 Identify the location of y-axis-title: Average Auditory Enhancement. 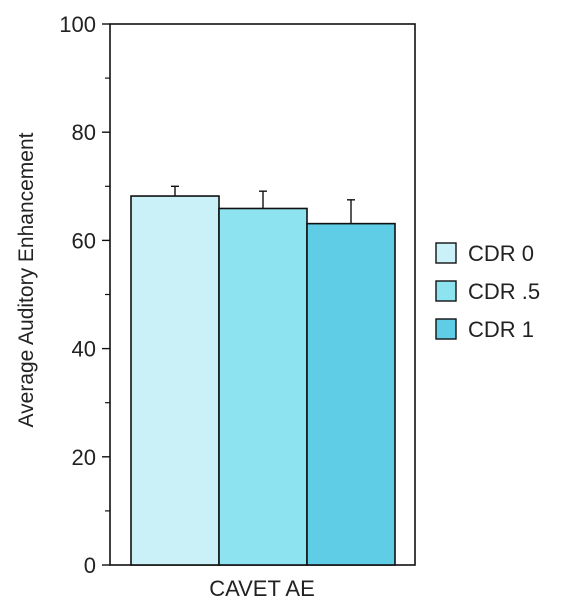
(26, 279).